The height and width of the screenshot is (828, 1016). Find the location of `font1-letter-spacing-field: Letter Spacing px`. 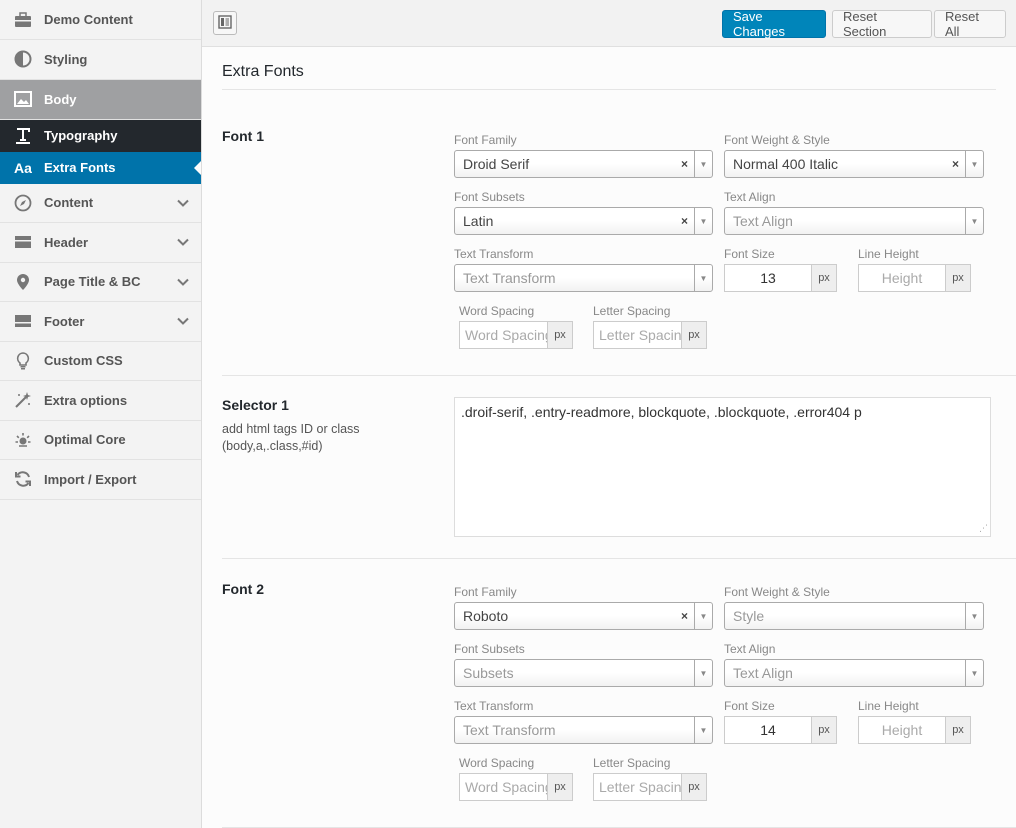

font1-letter-spacing-field: Letter Spacing px is located at coordinates (650, 335).